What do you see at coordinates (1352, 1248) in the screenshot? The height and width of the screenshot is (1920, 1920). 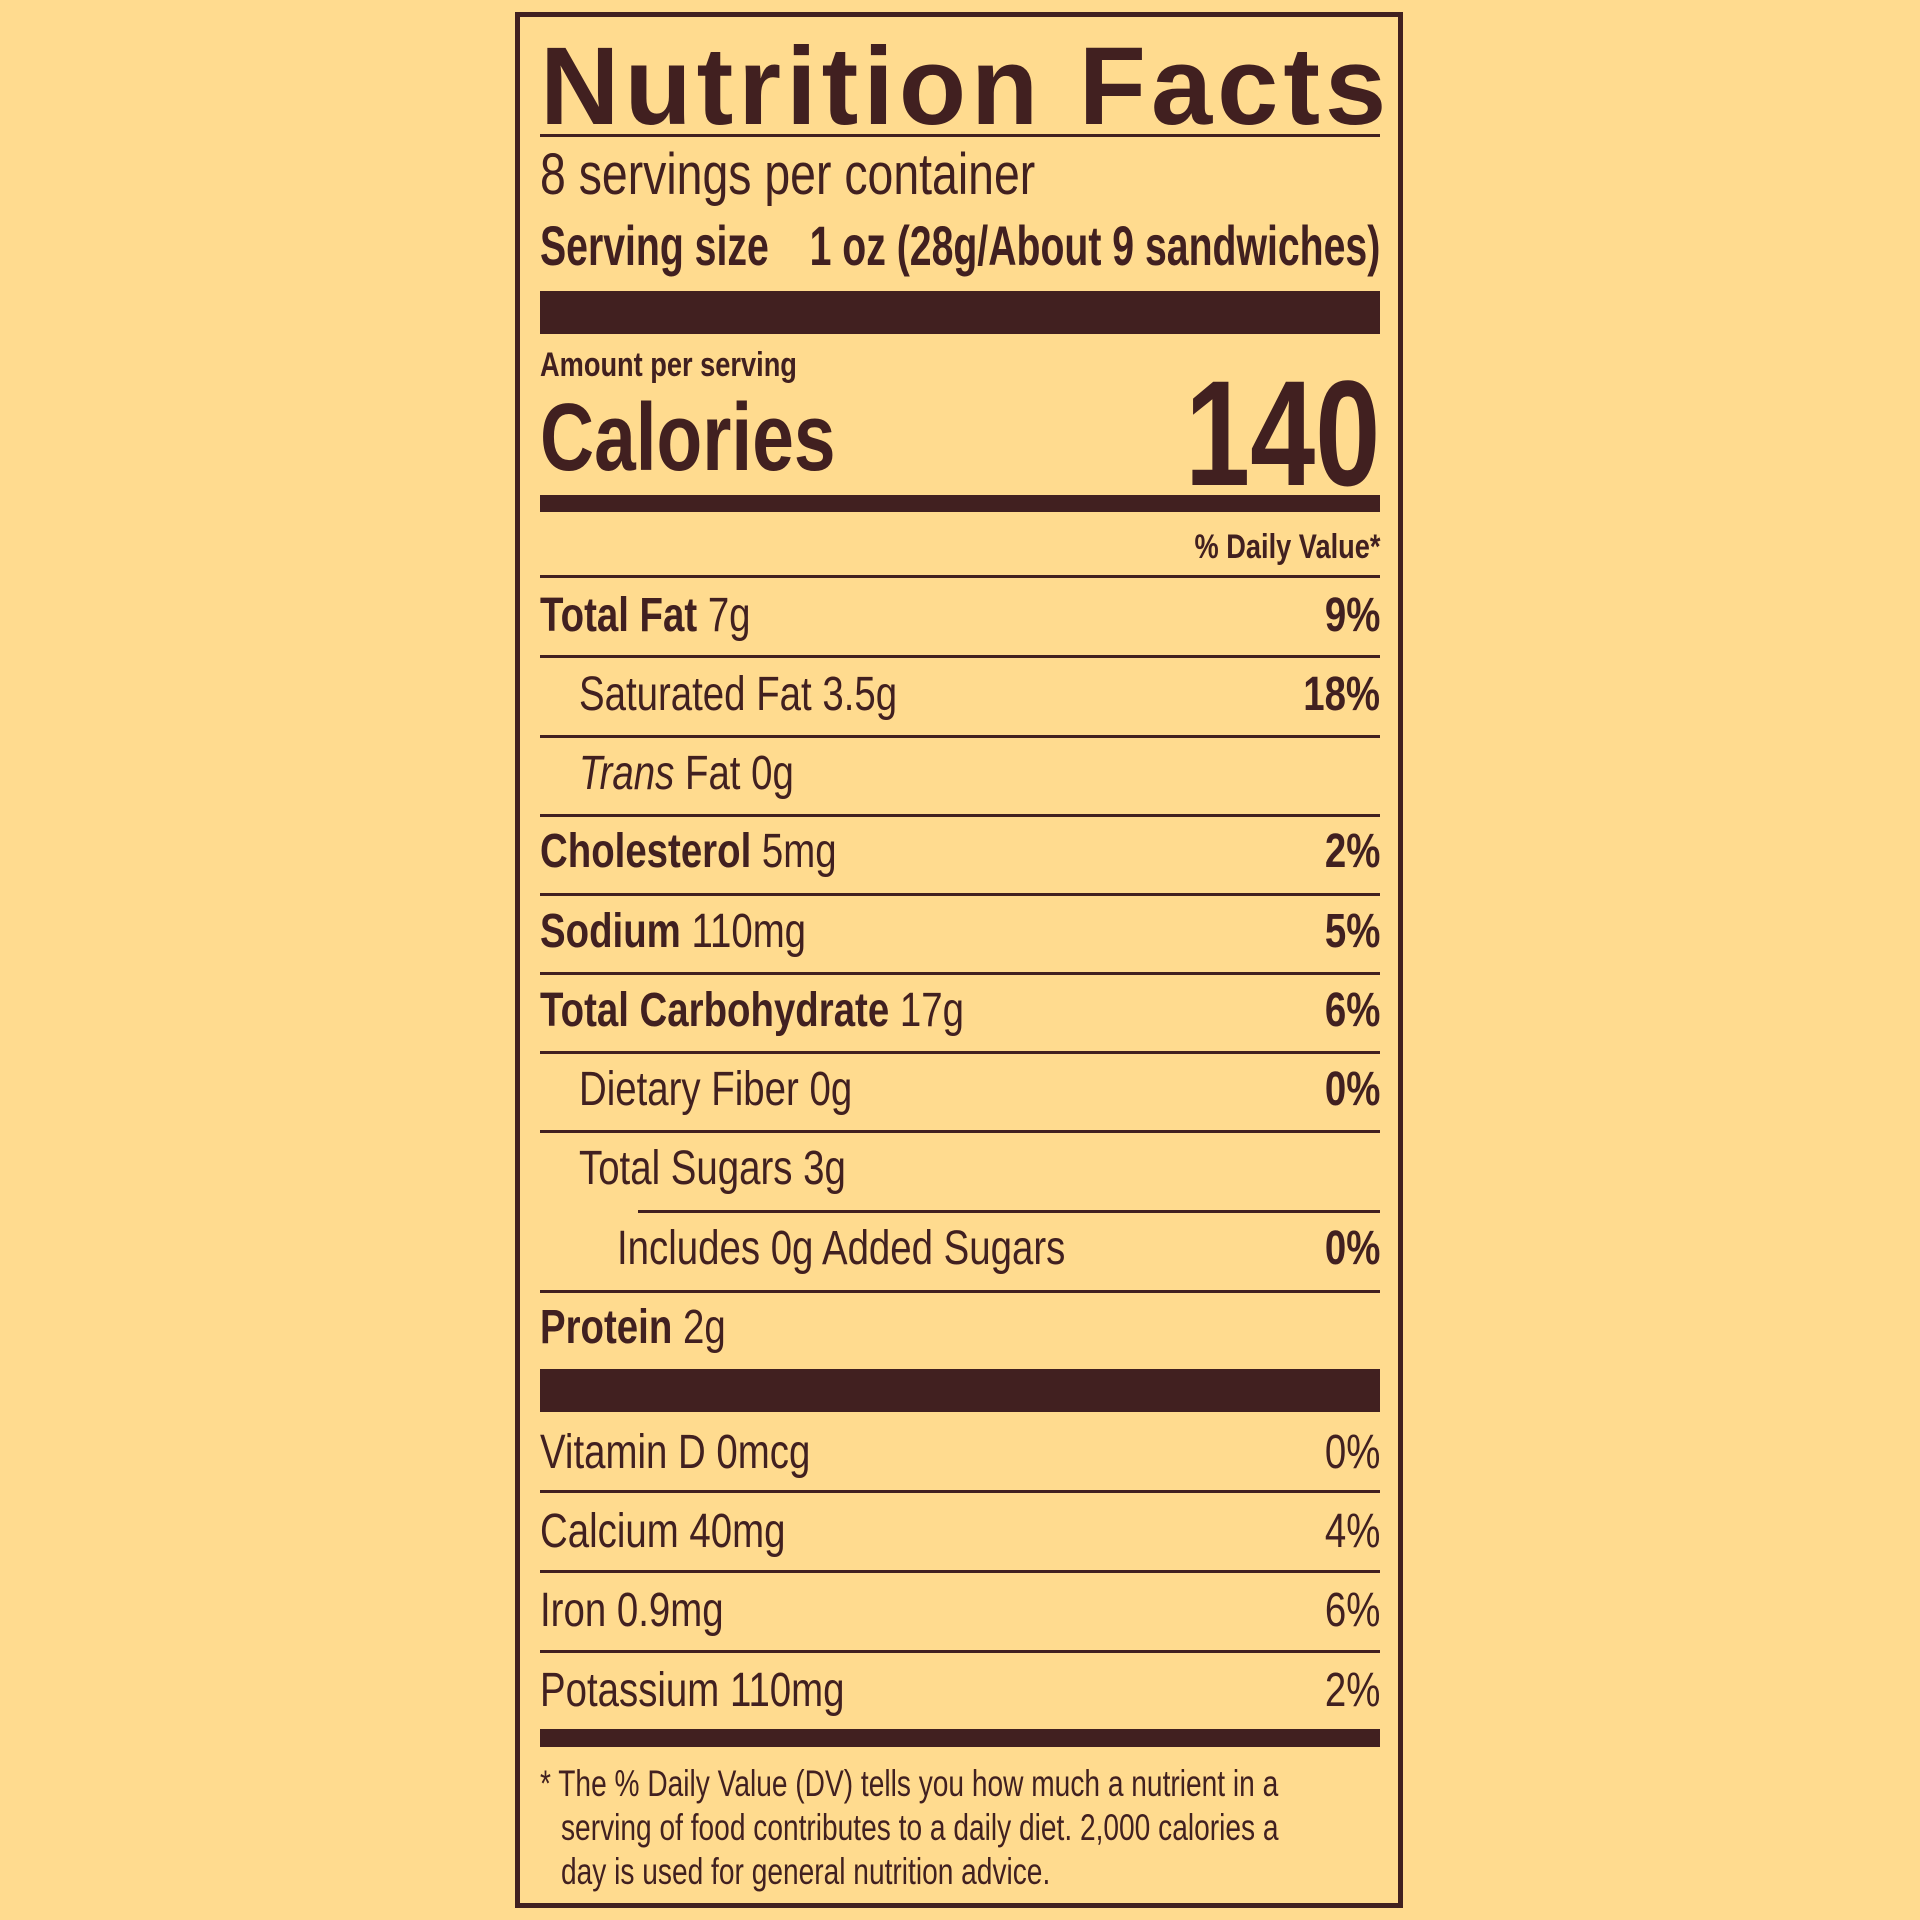 I see `dv-added-sugars: 0%` at bounding box center [1352, 1248].